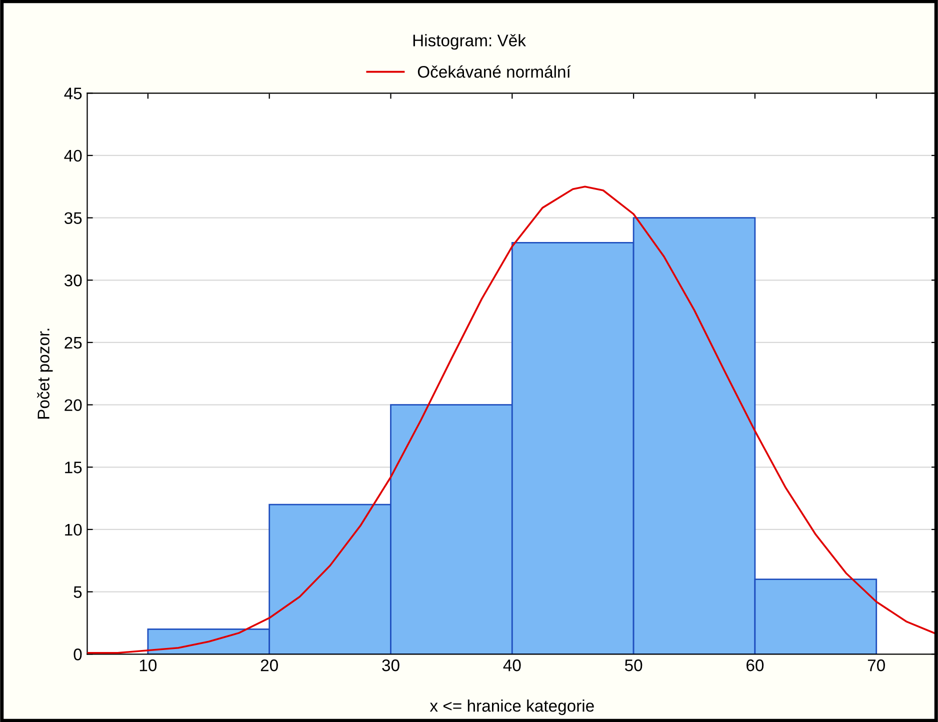 Image resolution: width=938 pixels, height=722 pixels. Describe the element at coordinates (494, 71) in the screenshot. I see `legend-label: Očekávané normální` at that location.